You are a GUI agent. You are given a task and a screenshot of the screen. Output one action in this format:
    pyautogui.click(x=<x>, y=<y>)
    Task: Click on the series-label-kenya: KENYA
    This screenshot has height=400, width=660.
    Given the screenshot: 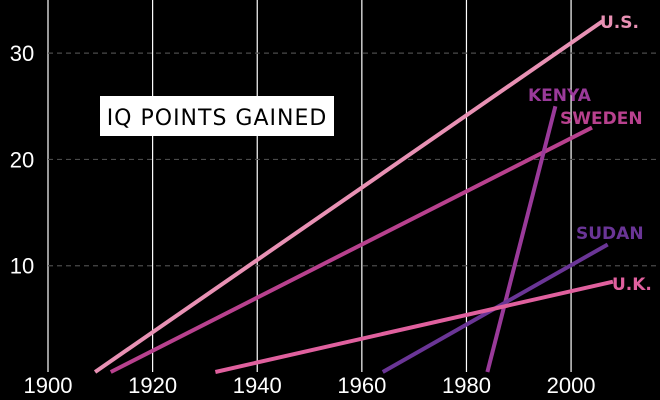 What is the action you would take?
    pyautogui.click(x=560, y=96)
    